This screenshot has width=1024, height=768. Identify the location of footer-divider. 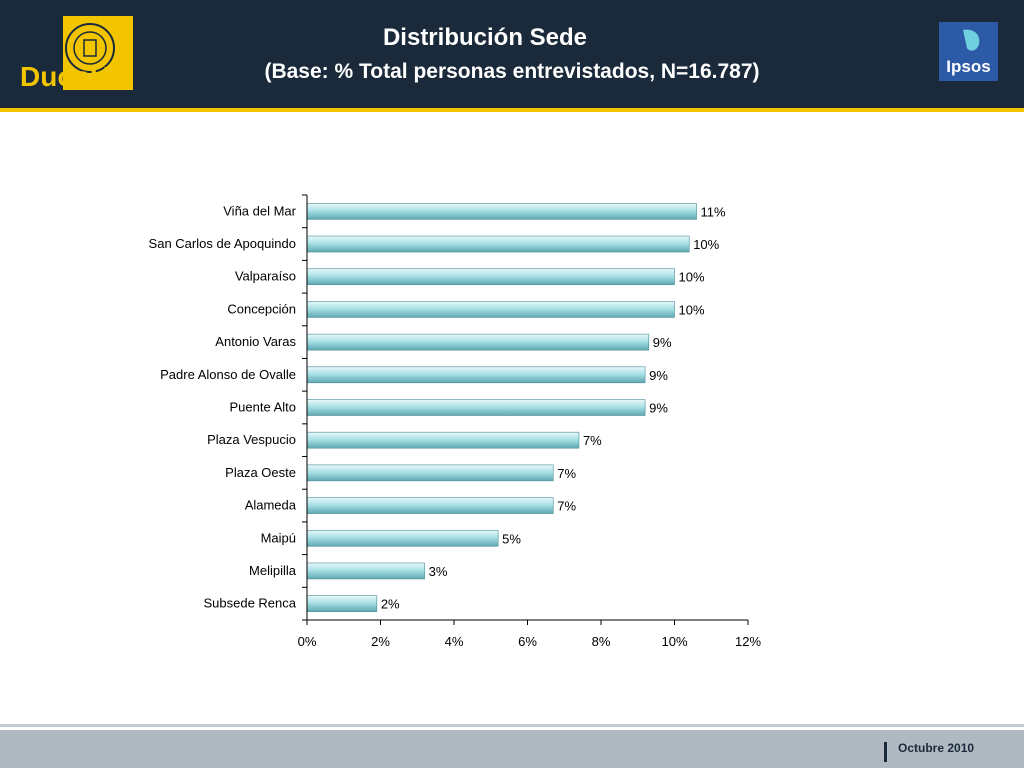
(512, 725).